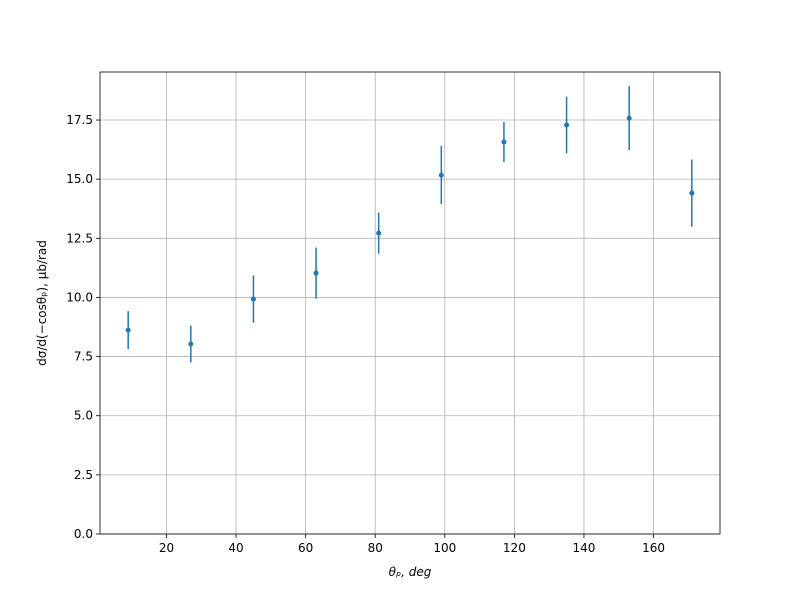 Image resolution: width=800 pixels, height=600 pixels. What do you see at coordinates (79, 179) in the screenshot?
I see `y-tick-label: 15.0` at bounding box center [79, 179].